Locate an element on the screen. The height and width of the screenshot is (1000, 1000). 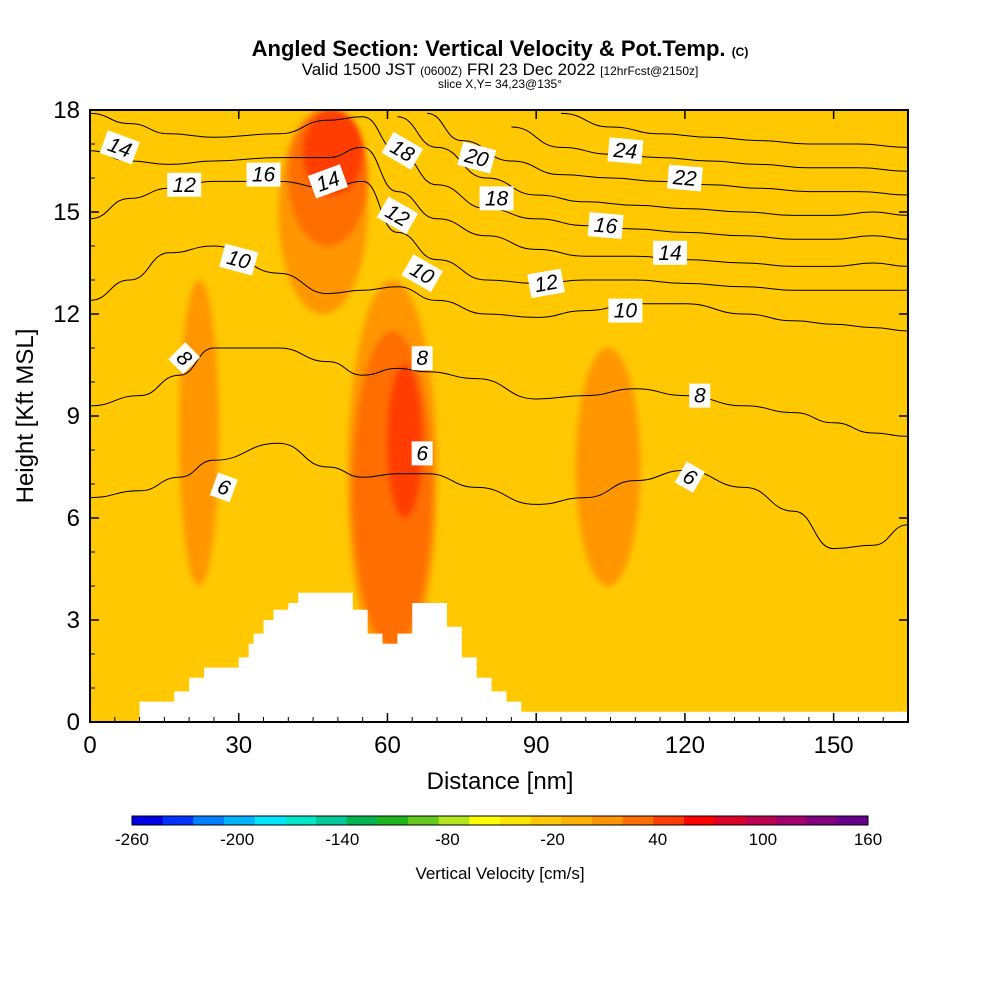
terrain-layer is located at coordinates (499, 657).